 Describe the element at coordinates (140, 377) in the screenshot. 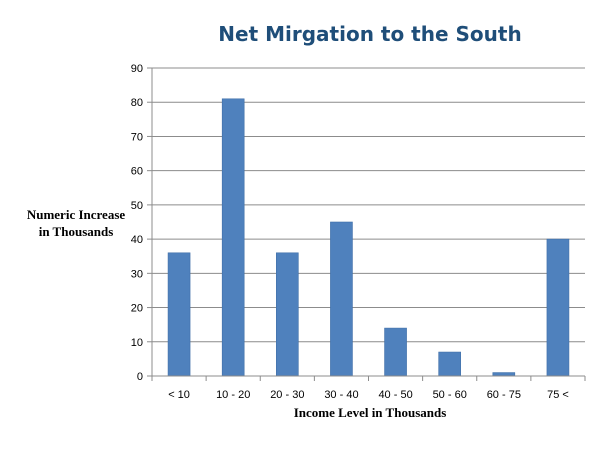

I see `y-tick-label: 0` at that location.